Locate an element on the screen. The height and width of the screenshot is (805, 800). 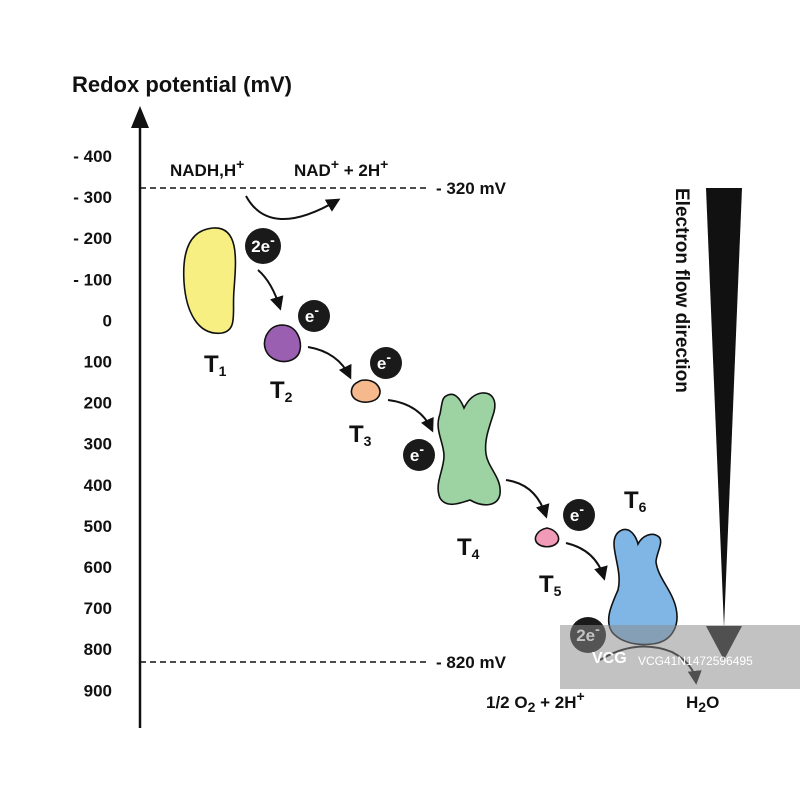
complex-t5-label: T5 is located at coordinates (550, 585).